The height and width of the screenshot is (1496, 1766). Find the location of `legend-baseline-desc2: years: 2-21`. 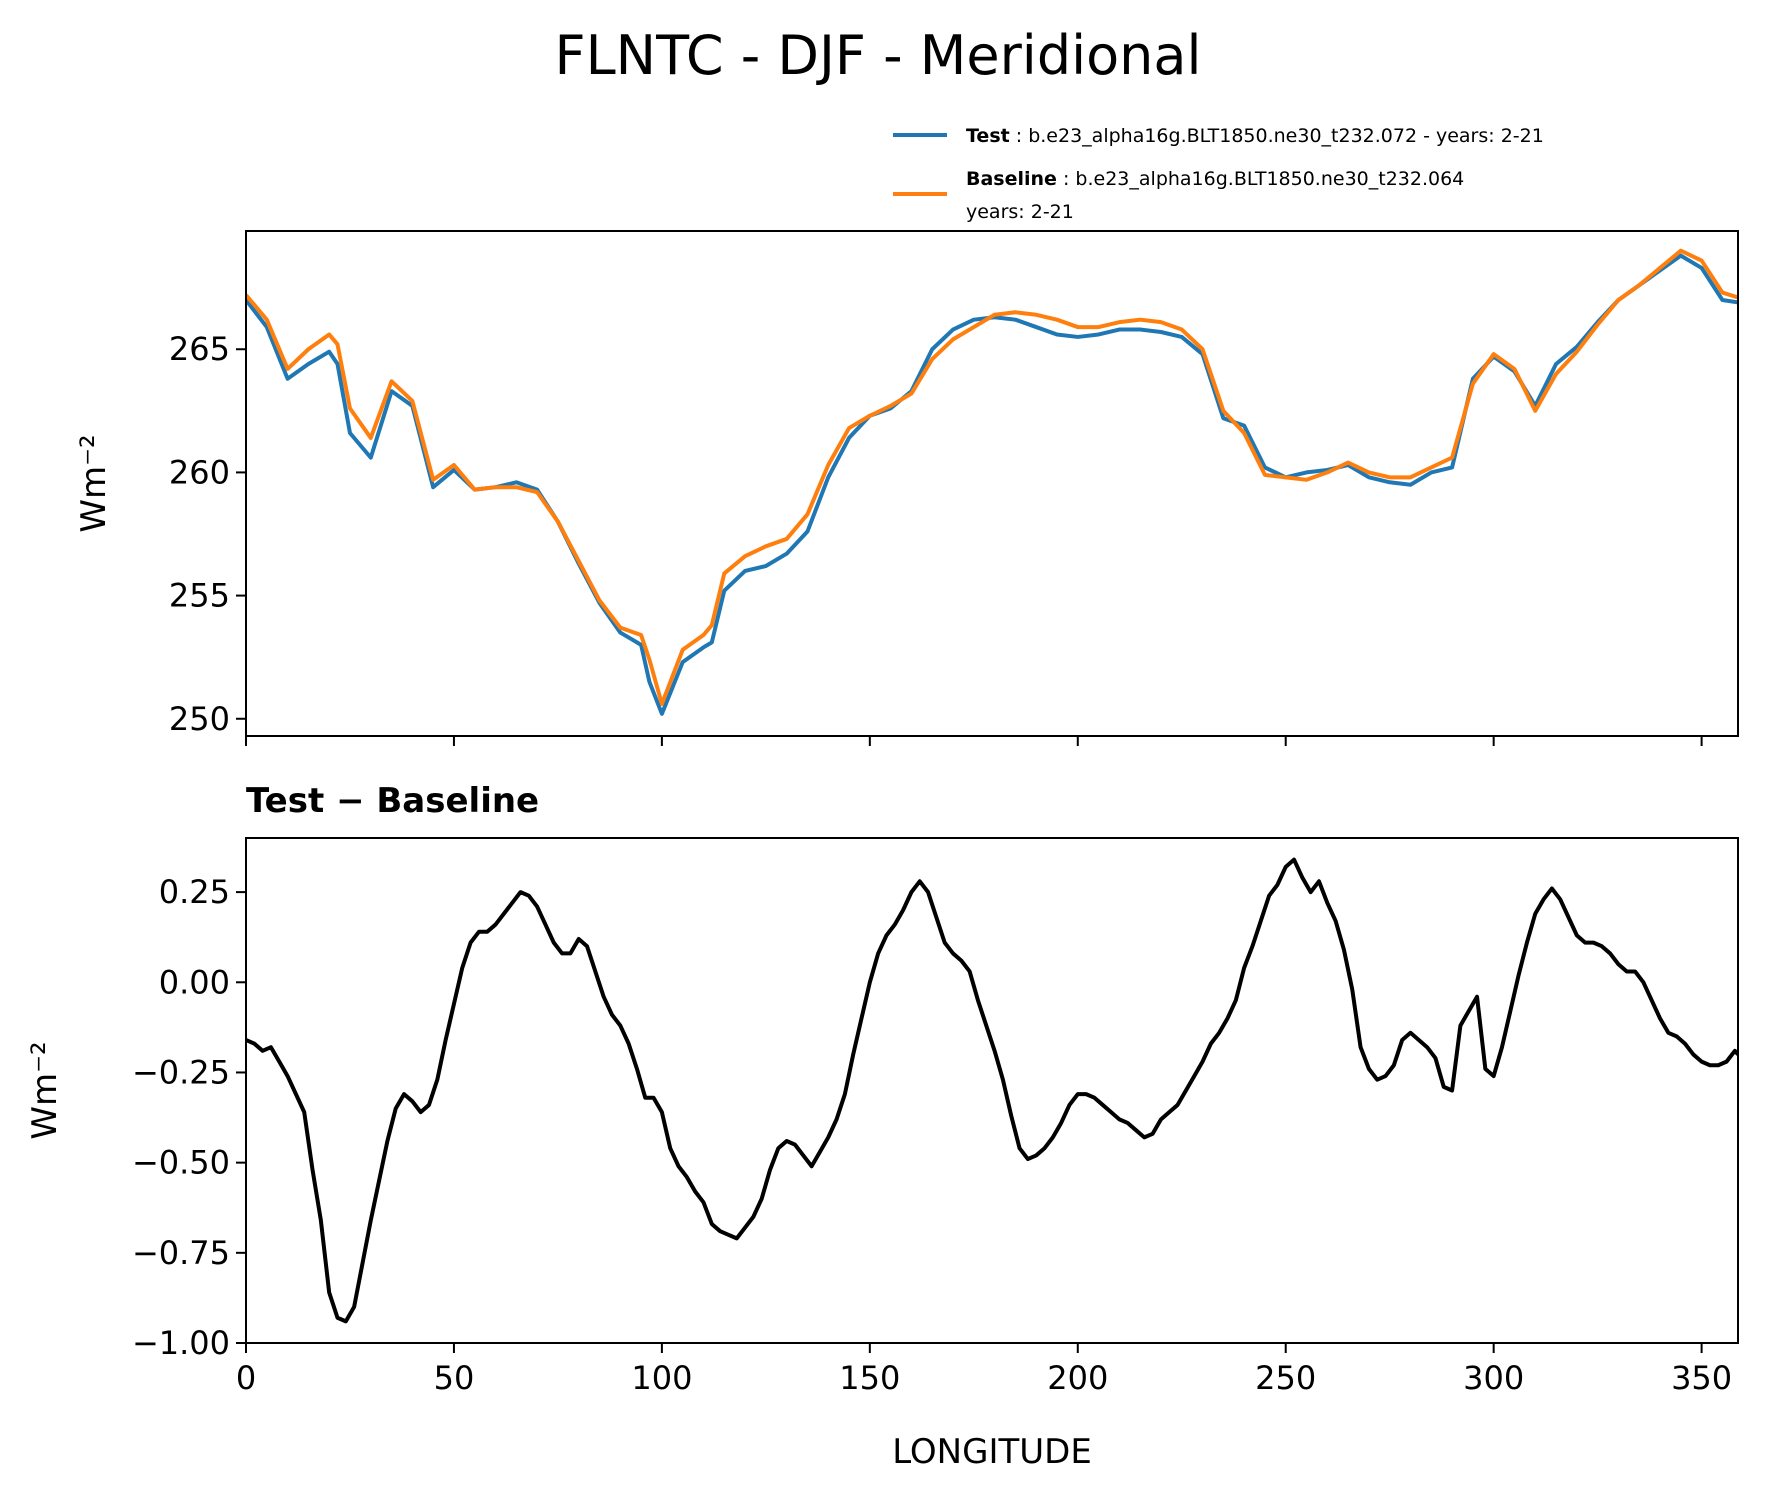

legend-baseline-desc2: years: 2-21 is located at coordinates (1020, 212).